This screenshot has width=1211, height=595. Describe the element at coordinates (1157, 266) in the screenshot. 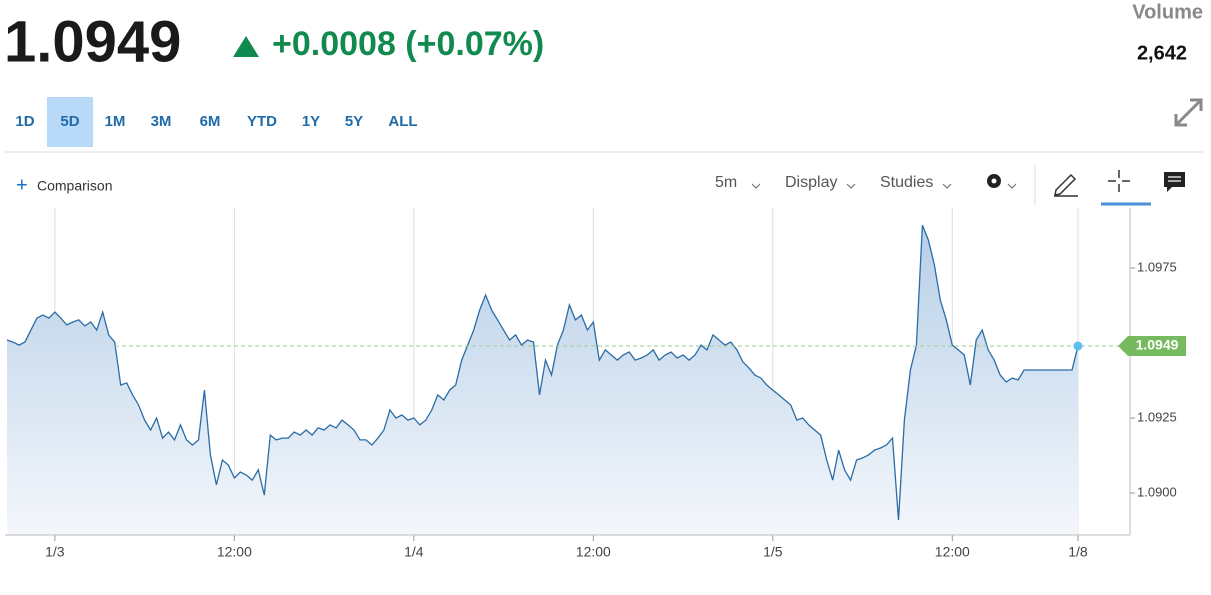

I see `y-tick-label: 1.0975` at that location.